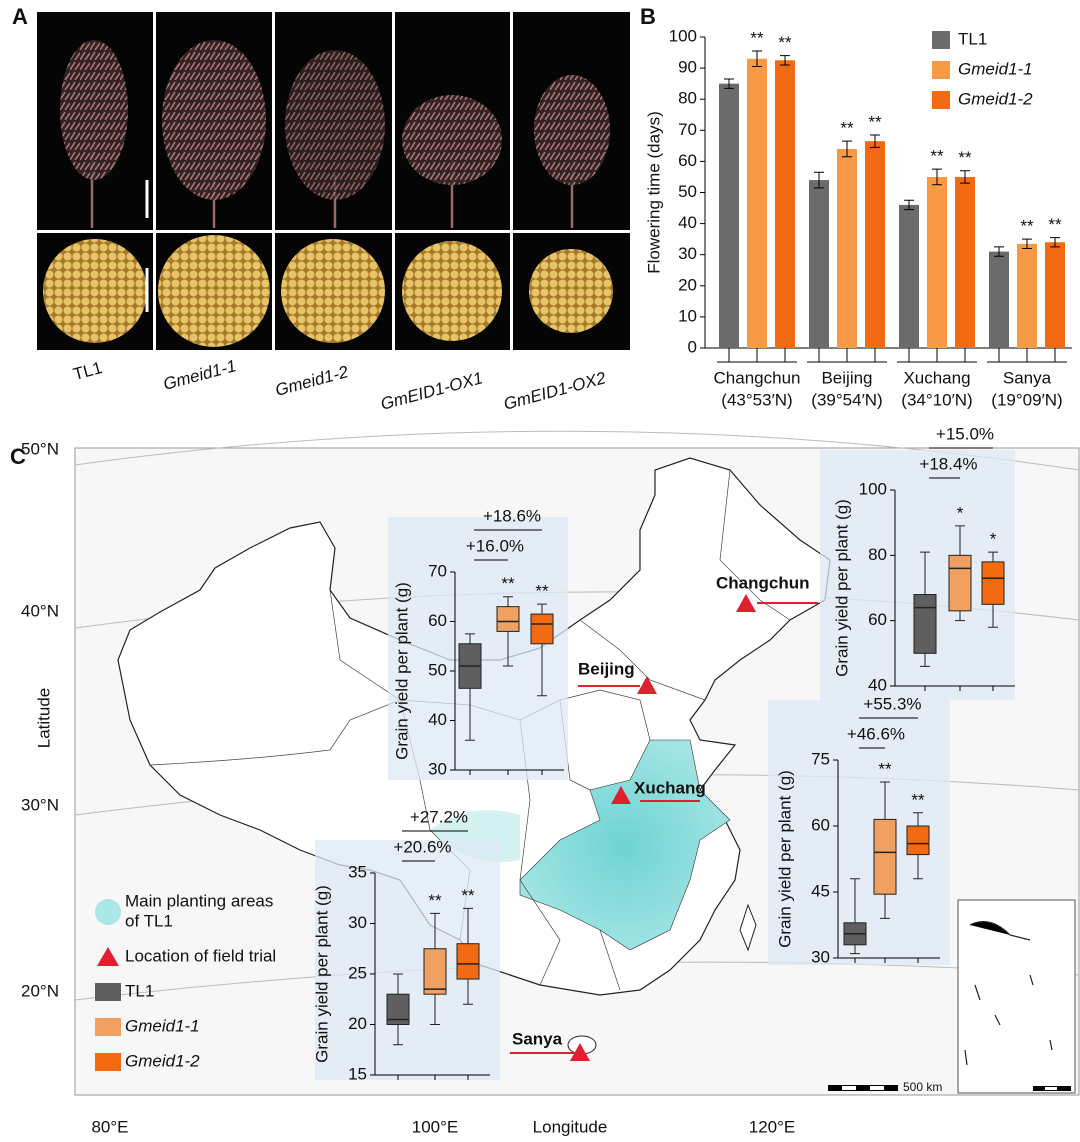 The image size is (1080, 1142). Describe the element at coordinates (40, 990) in the screenshot. I see `latitude-label: 20°N` at that location.